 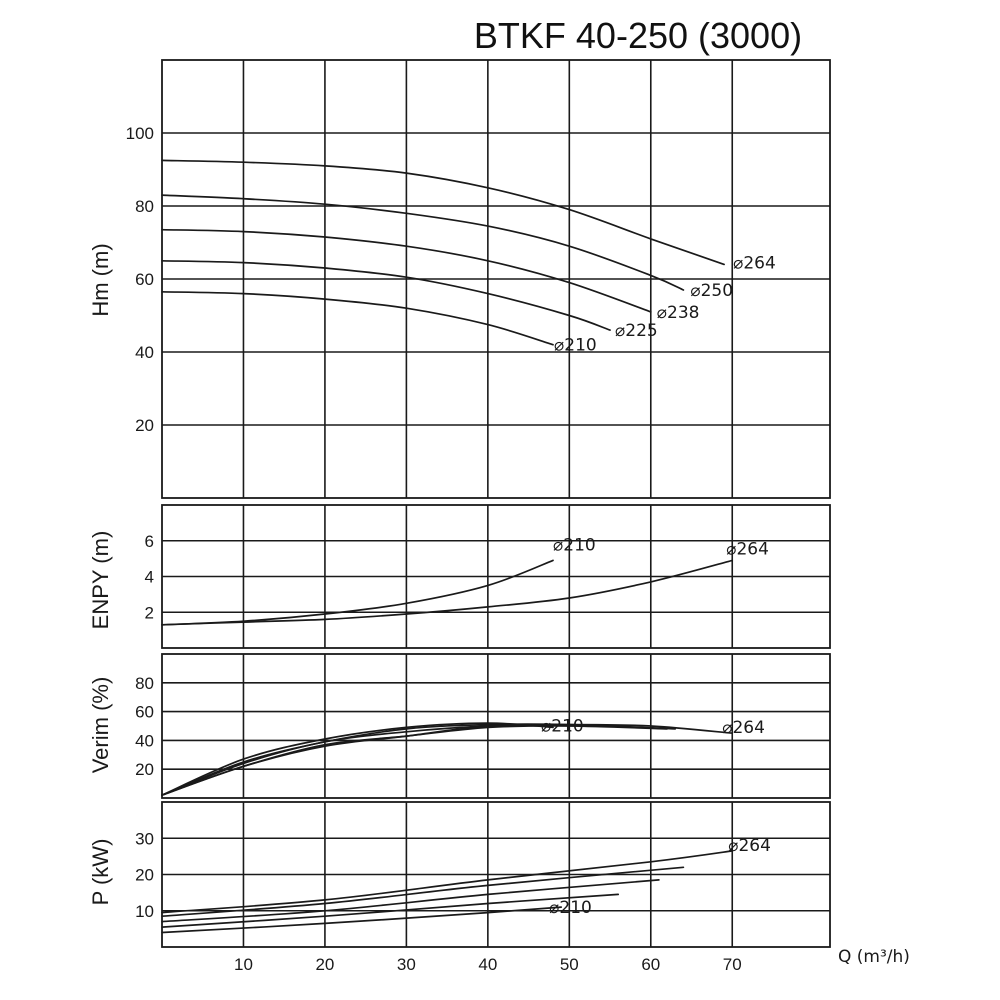 What do you see at coordinates (243, 964) in the screenshot?
I see `x-tick-label: 10` at bounding box center [243, 964].